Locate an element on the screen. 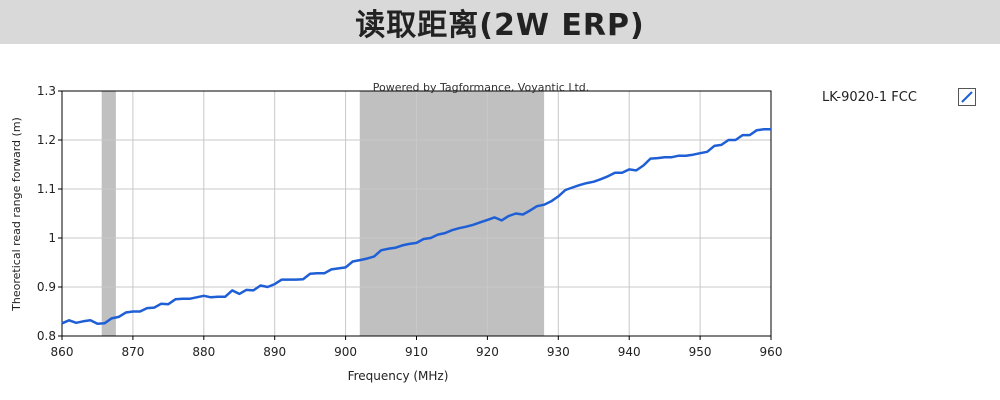 This screenshot has width=1000, height=400. y-tick-label: 0.8 is located at coordinates (46, 336).